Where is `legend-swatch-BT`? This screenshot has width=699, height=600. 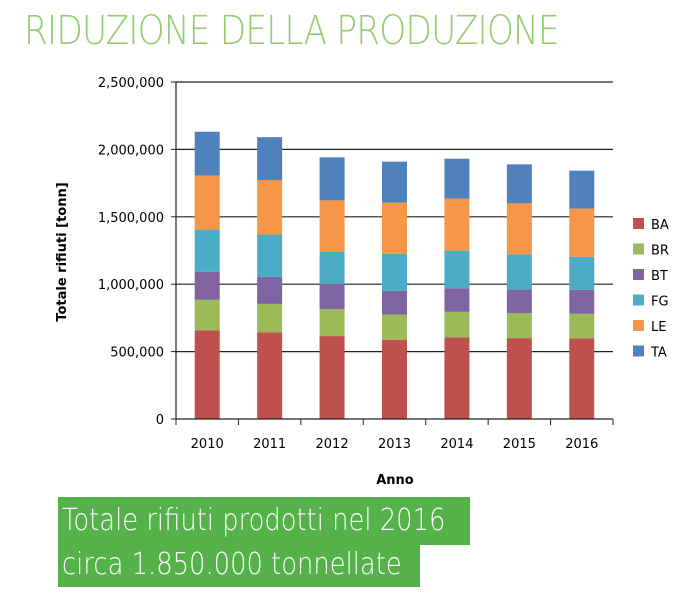 legend-swatch-BT is located at coordinates (638, 274).